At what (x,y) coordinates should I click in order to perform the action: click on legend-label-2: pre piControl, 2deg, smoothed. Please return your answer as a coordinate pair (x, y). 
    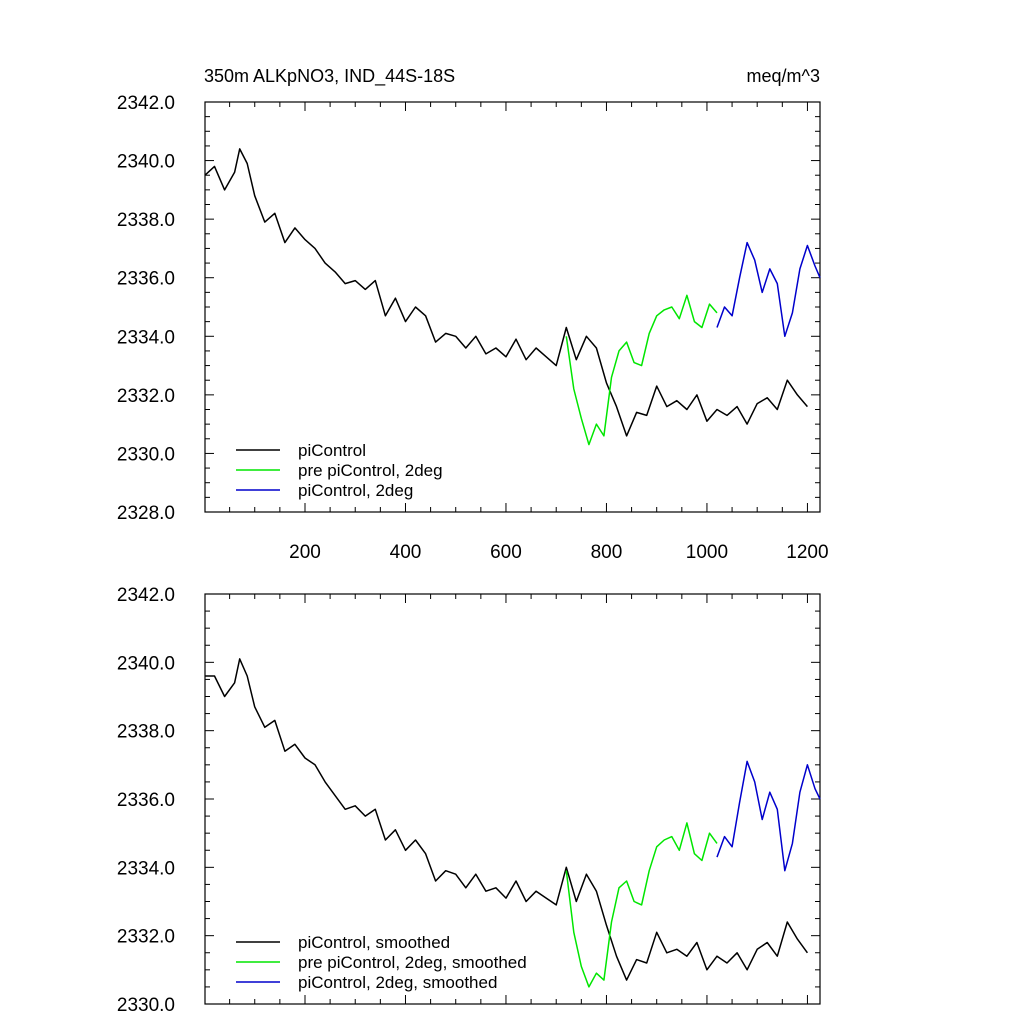
    Looking at the image, I should click on (412, 962).